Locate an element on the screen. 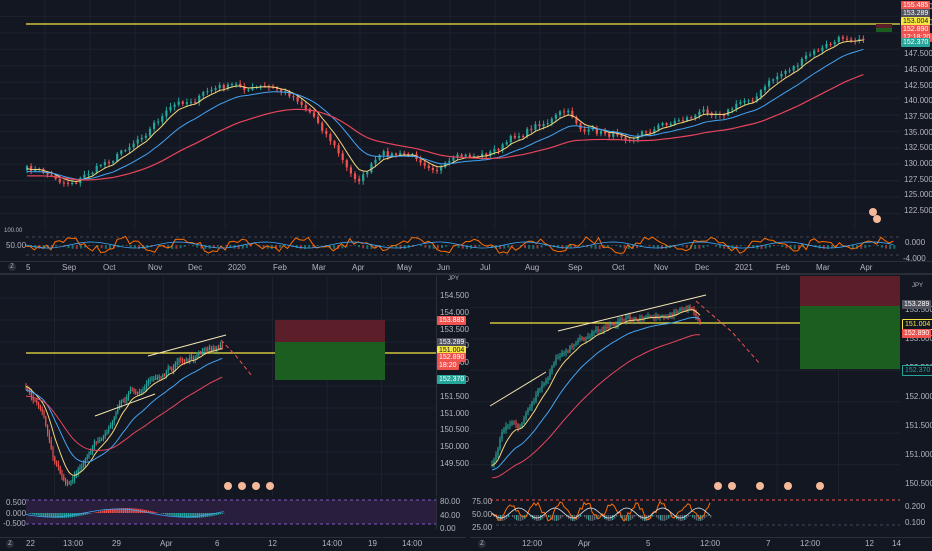  left-price-label: 151.000 is located at coordinates (454, 413).